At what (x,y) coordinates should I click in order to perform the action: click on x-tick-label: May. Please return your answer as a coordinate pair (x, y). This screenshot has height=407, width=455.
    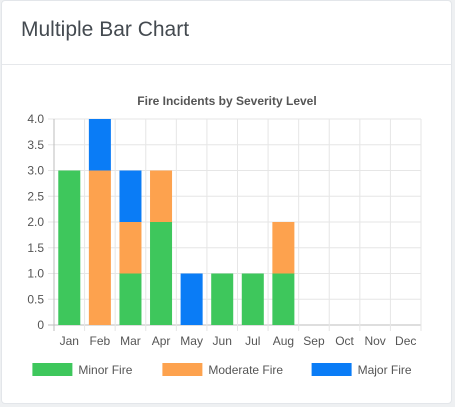
    Looking at the image, I should click on (191, 341).